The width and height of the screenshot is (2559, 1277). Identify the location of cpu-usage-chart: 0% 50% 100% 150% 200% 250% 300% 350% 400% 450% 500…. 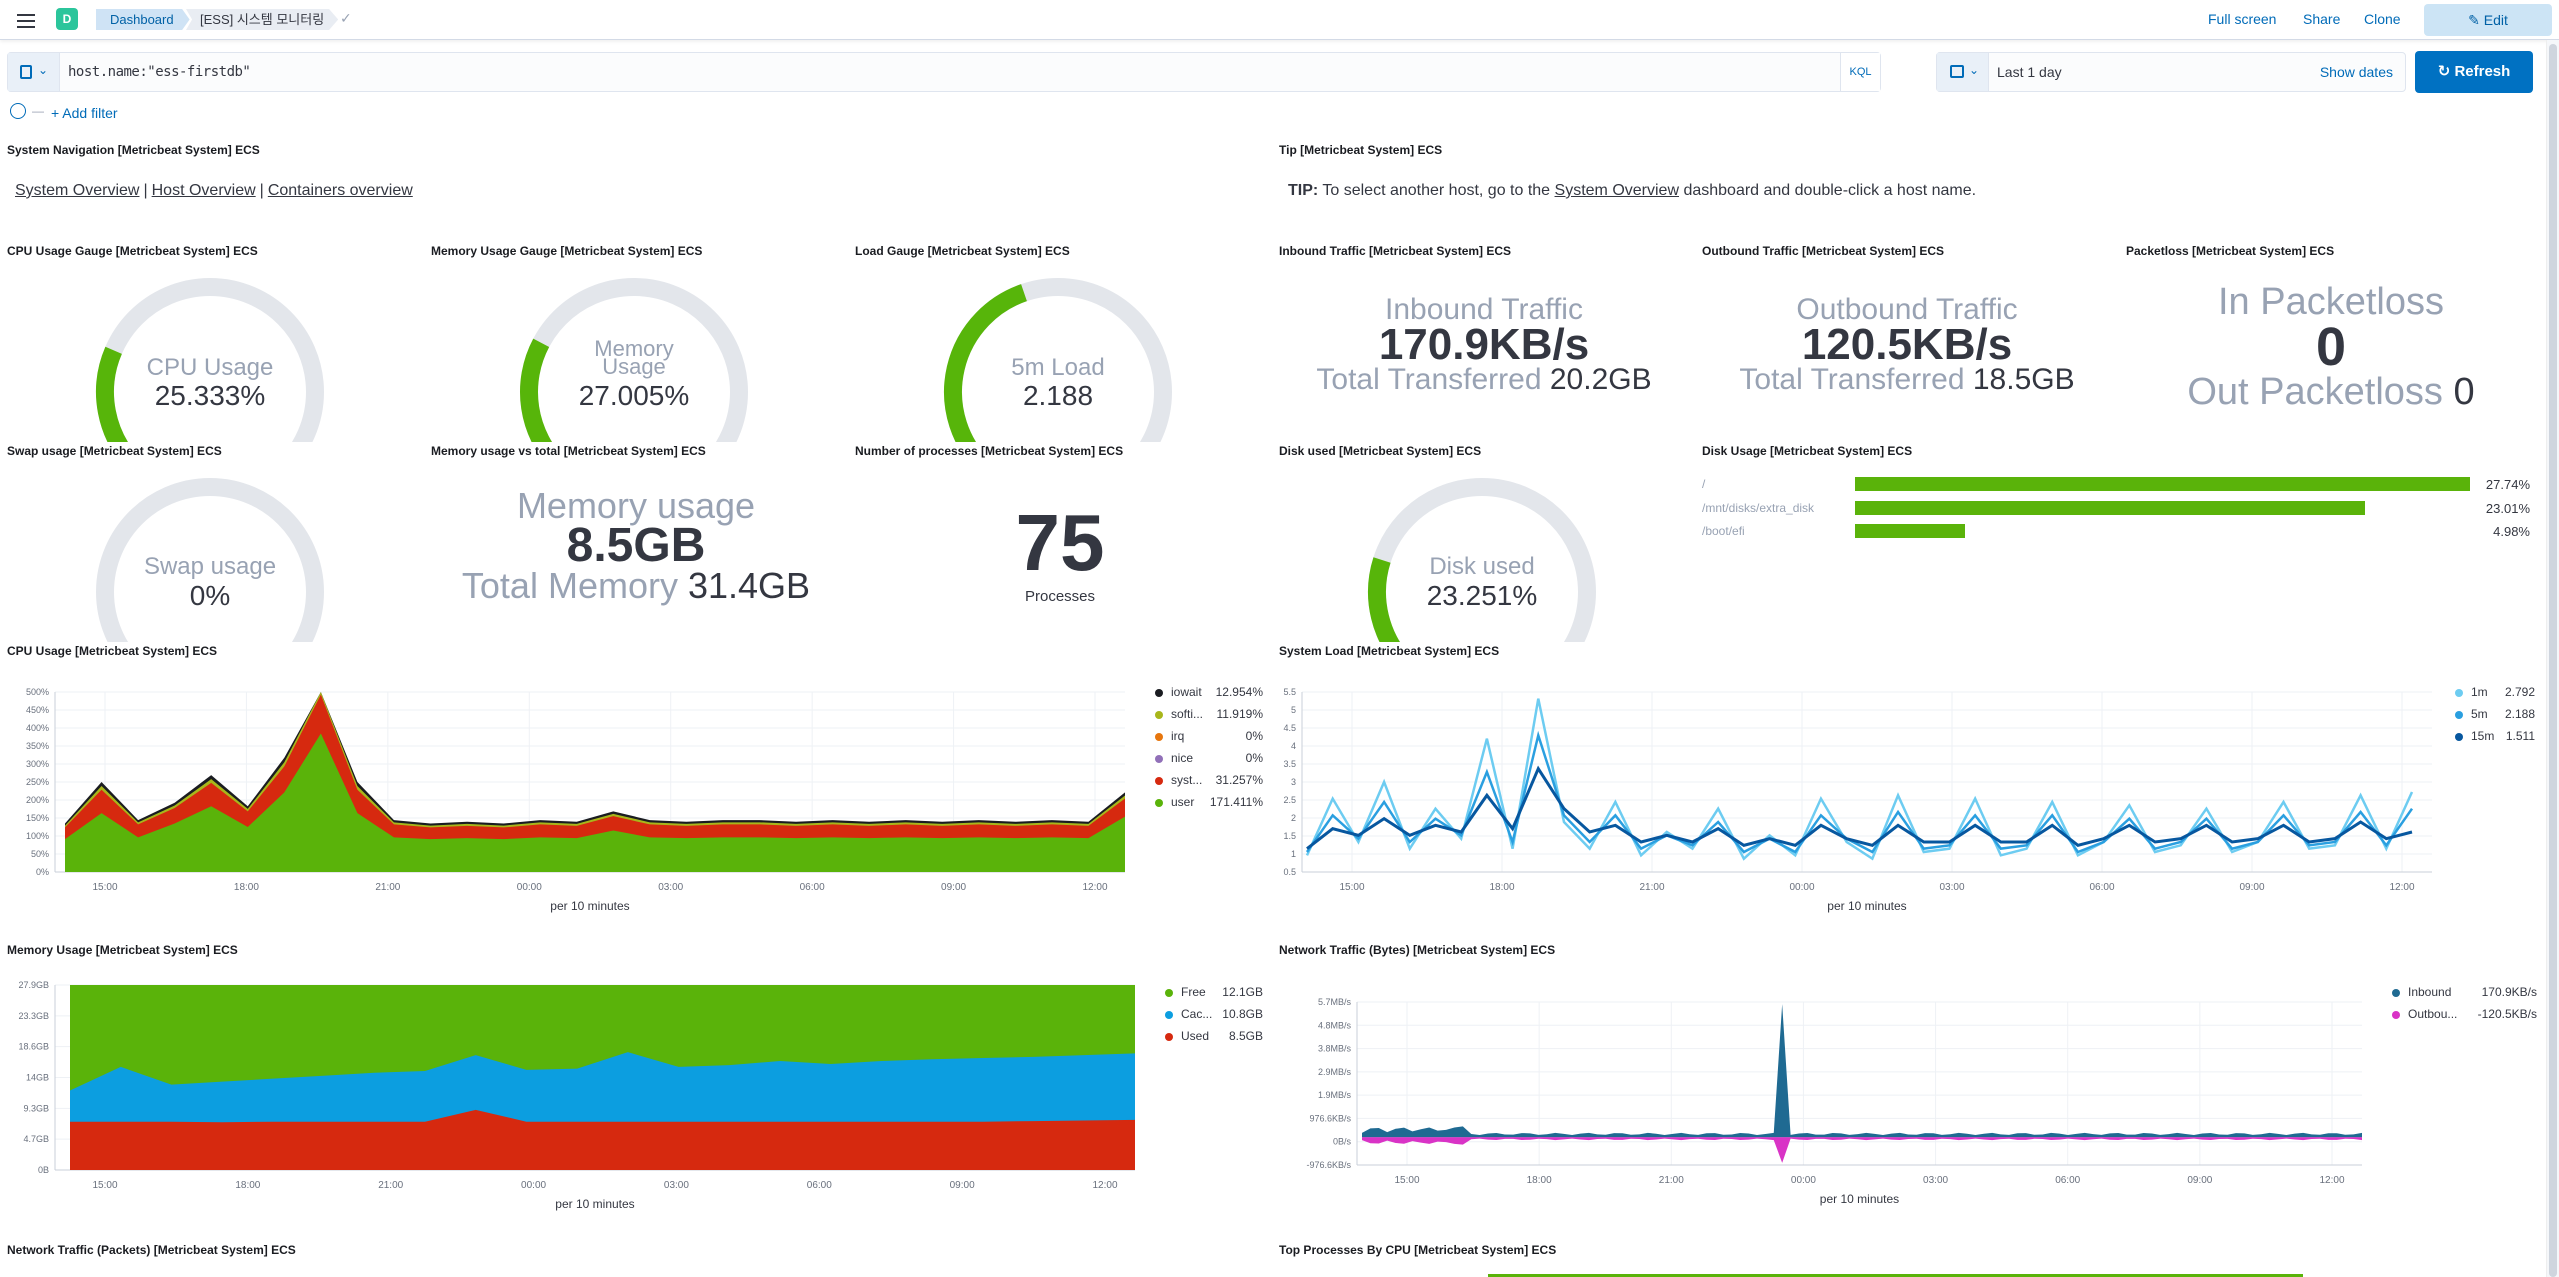
(570, 802).